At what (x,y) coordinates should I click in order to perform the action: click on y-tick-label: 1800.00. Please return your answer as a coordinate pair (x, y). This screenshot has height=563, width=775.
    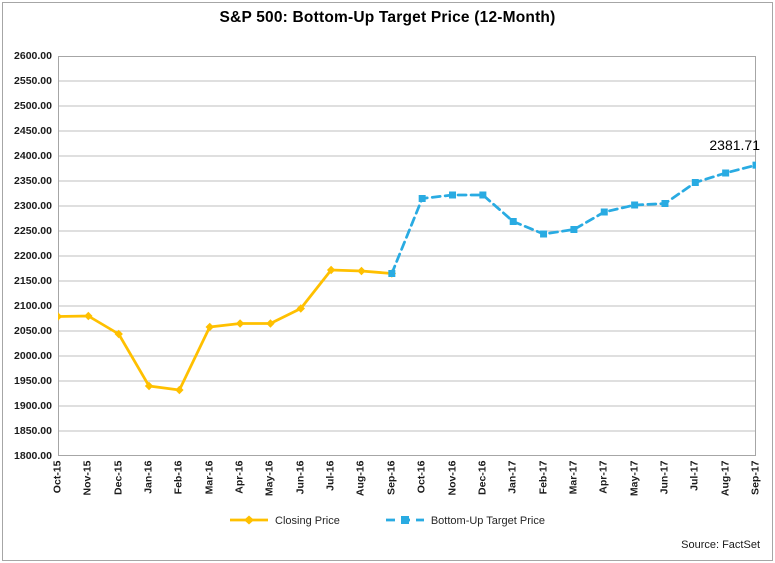
    Looking at the image, I should click on (33, 456).